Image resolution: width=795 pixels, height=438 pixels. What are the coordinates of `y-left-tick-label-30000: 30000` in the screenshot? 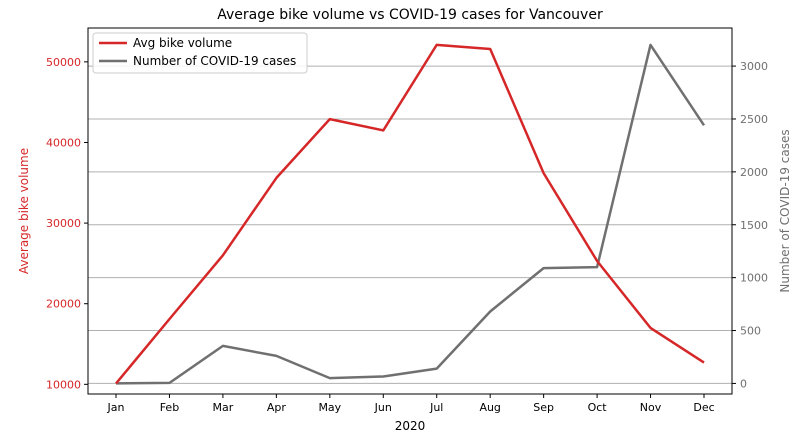 It's located at (63, 223).